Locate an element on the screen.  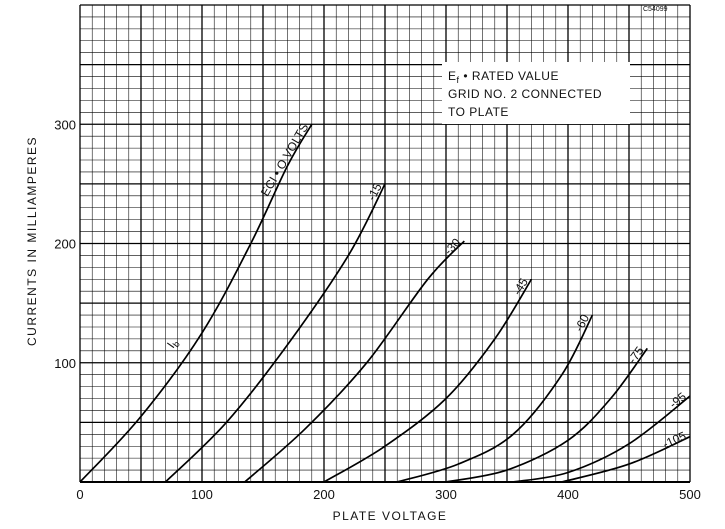
y-tick-labels: 100 200 300 is located at coordinates (65, 244).